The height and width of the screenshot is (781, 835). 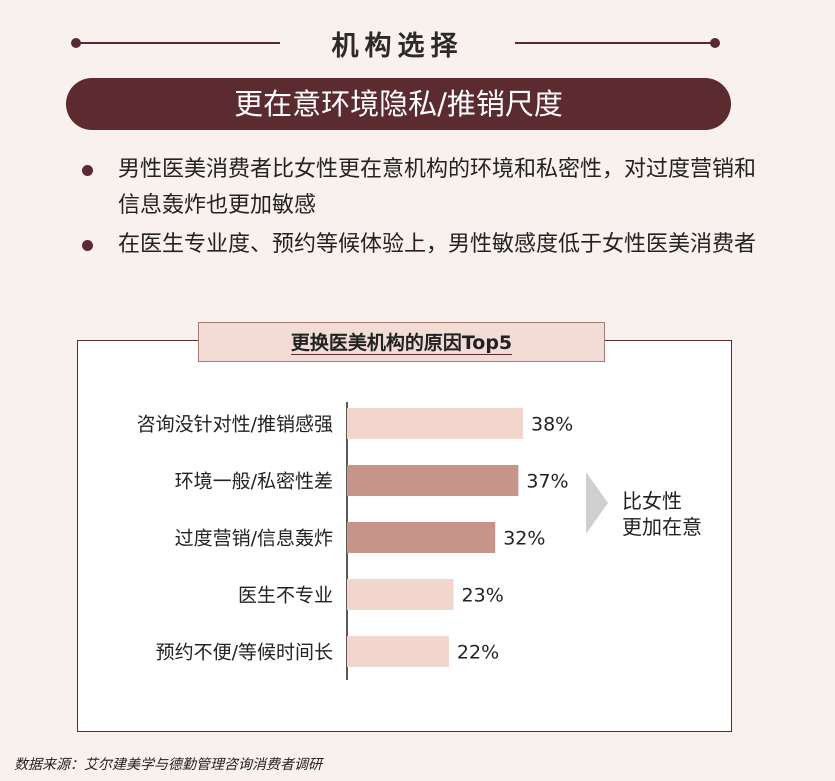 I want to click on bullet-text: 在医生专业度、预约等候体验上，男性敏感度低于女性医美消费者, so click(x=437, y=244).